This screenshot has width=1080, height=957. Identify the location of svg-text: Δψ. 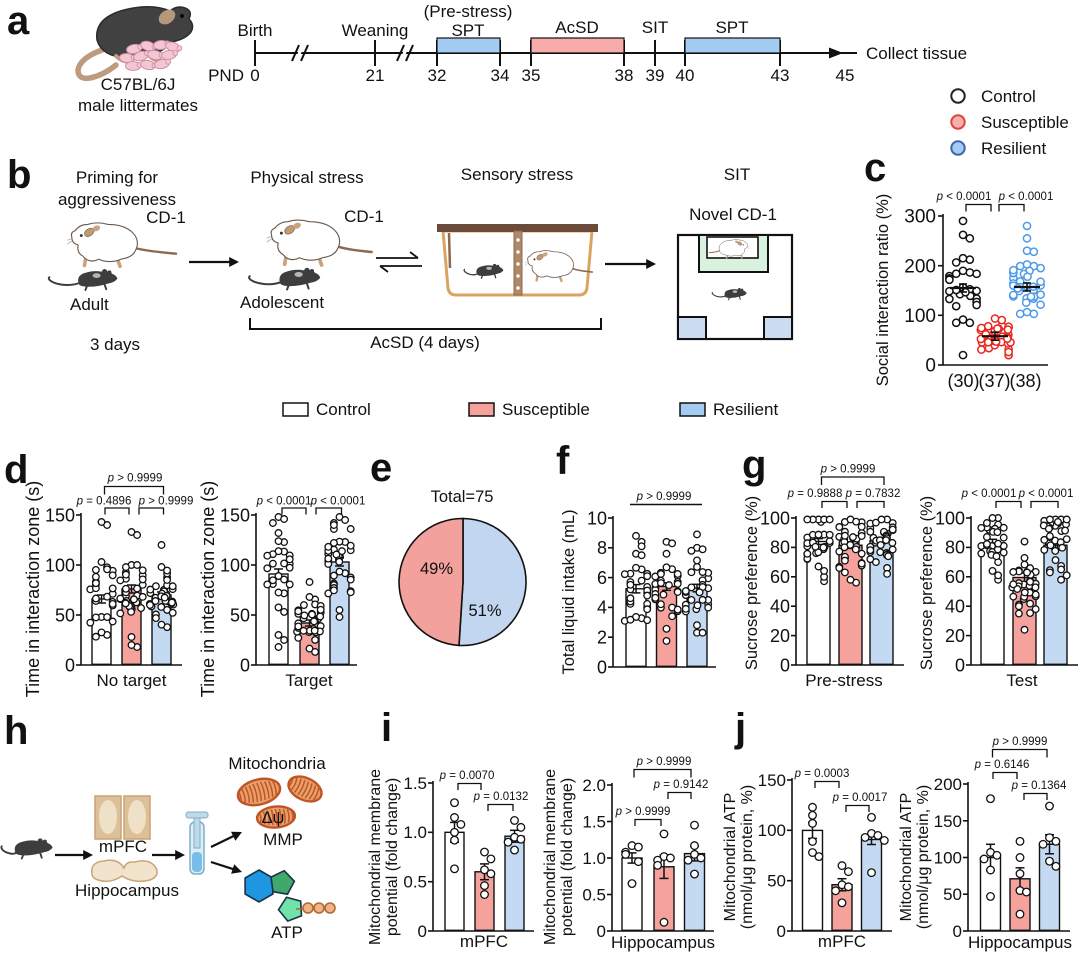
(273, 818).